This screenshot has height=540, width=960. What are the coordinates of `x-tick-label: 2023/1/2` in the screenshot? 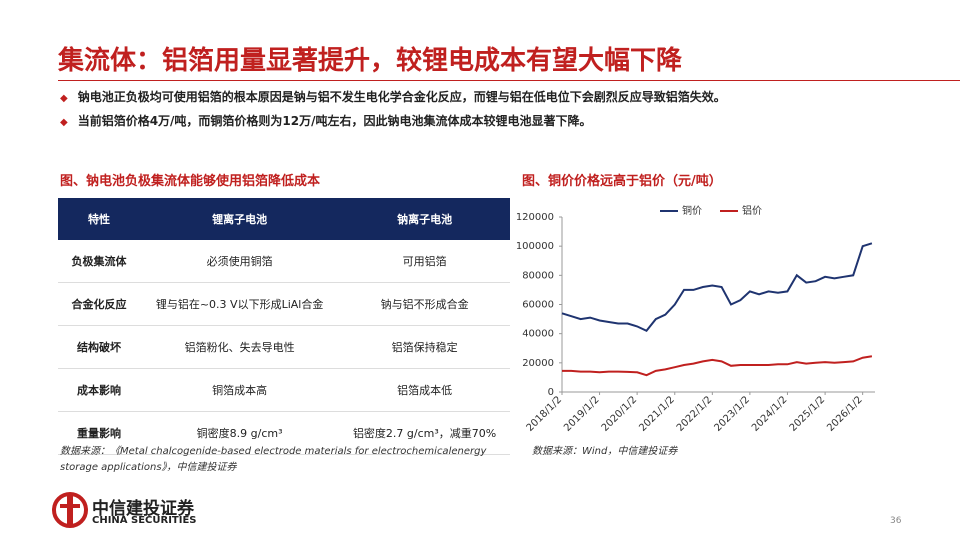 It's located at (732, 414).